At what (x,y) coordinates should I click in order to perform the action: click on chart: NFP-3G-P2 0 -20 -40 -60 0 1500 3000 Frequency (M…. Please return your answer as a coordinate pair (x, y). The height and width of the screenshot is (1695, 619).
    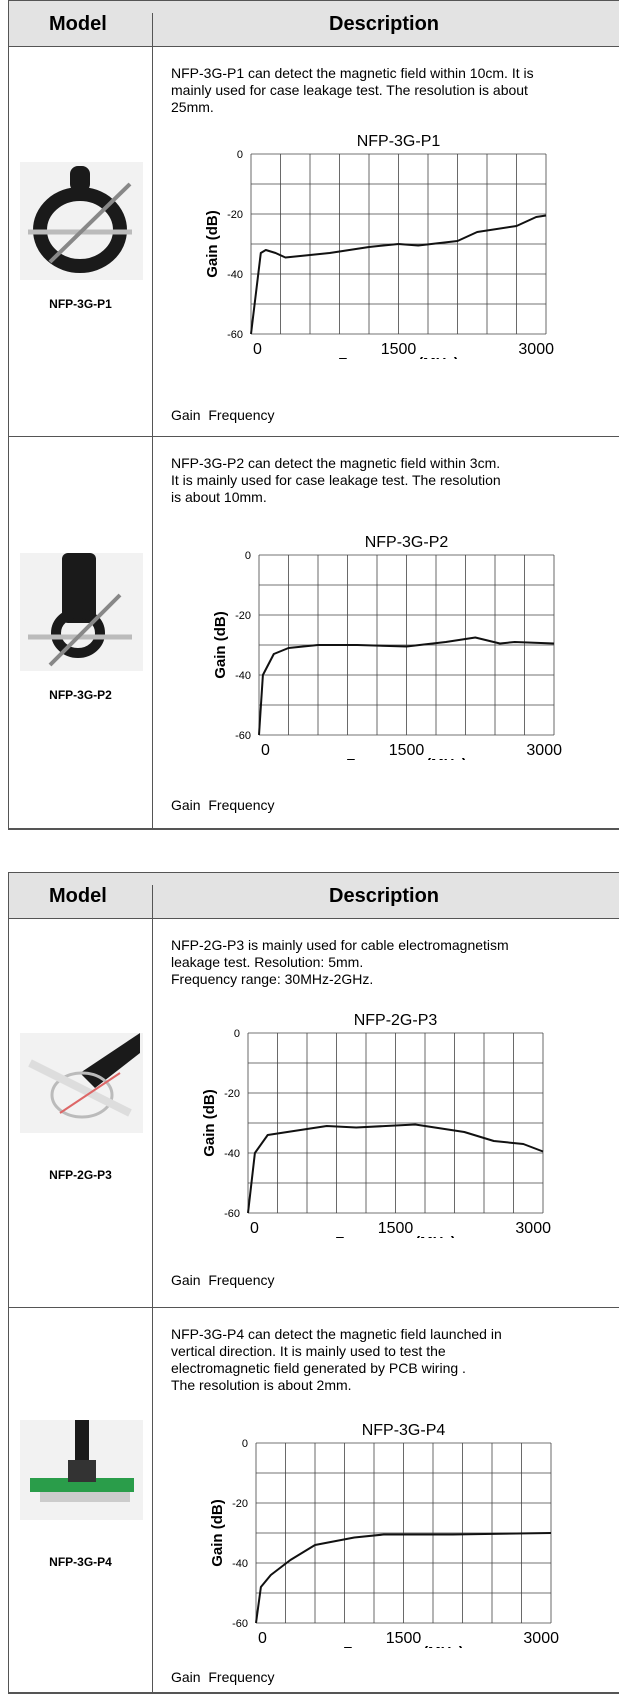
    Looking at the image, I should click on (387, 647).